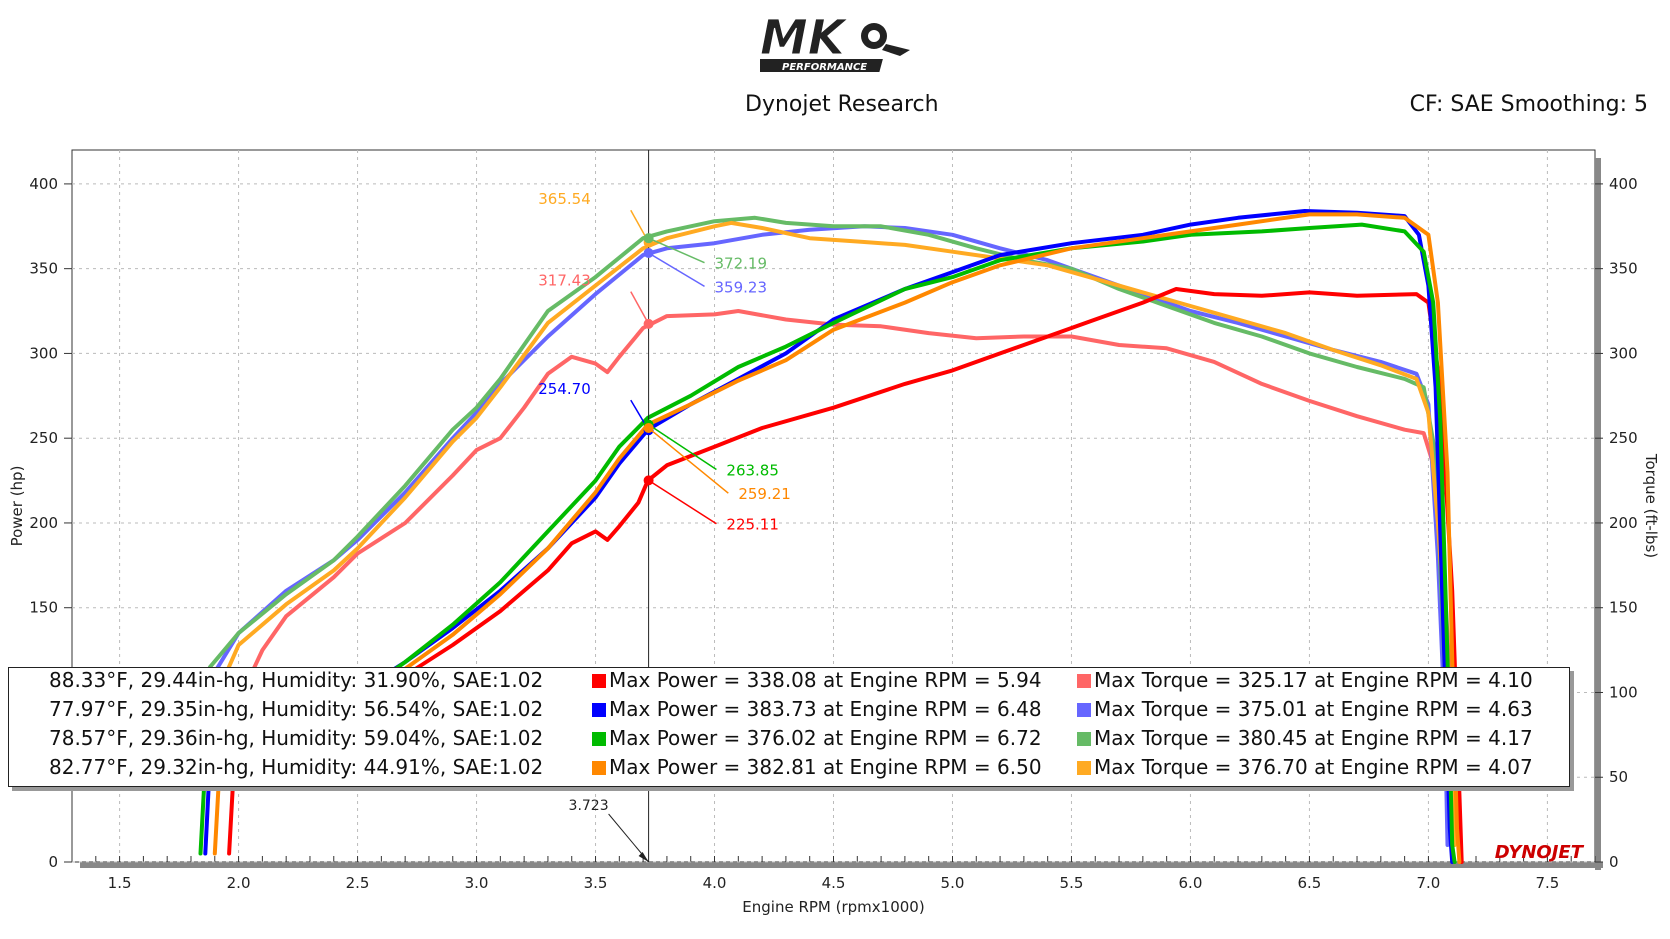  Describe the element at coordinates (17, 506) in the screenshot. I see `y-axis-label: Power (hp)` at that location.